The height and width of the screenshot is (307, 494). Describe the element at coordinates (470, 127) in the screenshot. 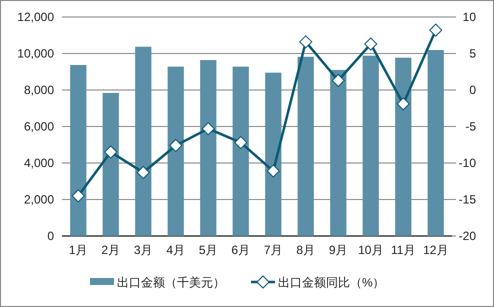

I see `y2-tick-label: -5` at that location.